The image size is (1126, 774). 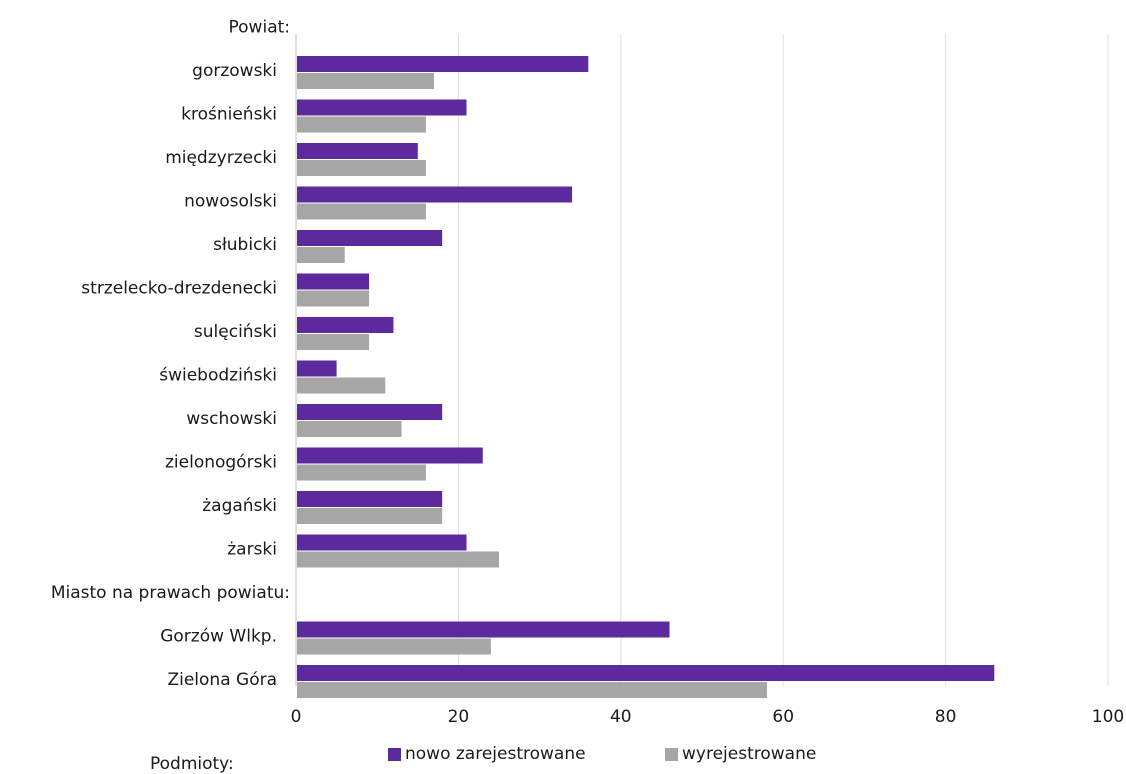 What do you see at coordinates (946, 717) in the screenshot?
I see `x-tick-label: 80` at bounding box center [946, 717].